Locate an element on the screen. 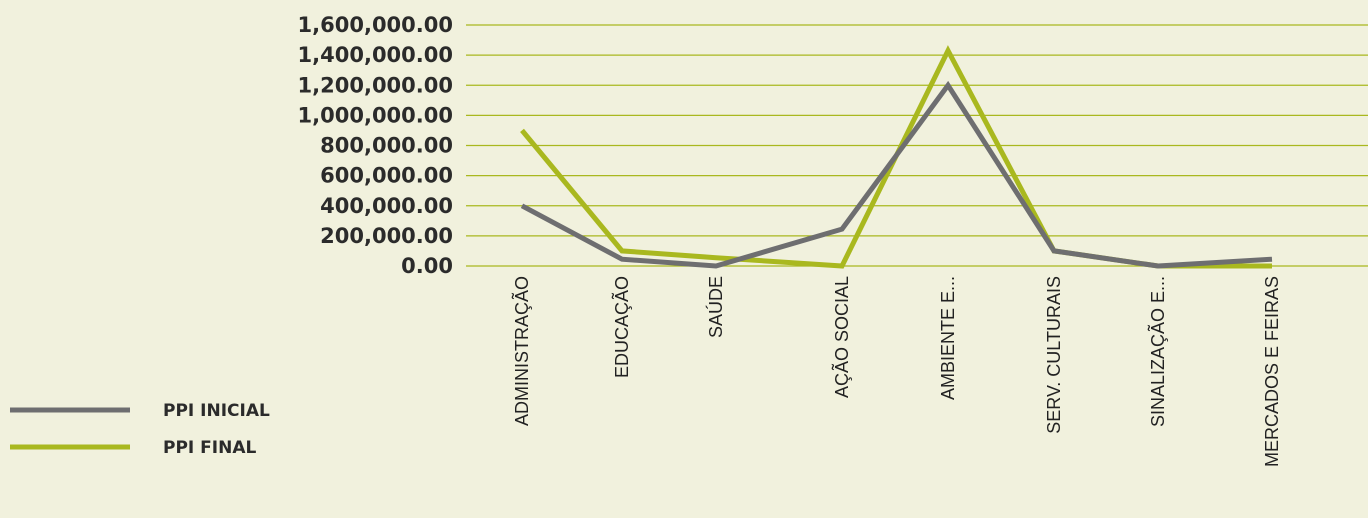 This screenshot has width=1368, height=518. y-tick-label: 1,000,000.00 is located at coordinates (375, 115).